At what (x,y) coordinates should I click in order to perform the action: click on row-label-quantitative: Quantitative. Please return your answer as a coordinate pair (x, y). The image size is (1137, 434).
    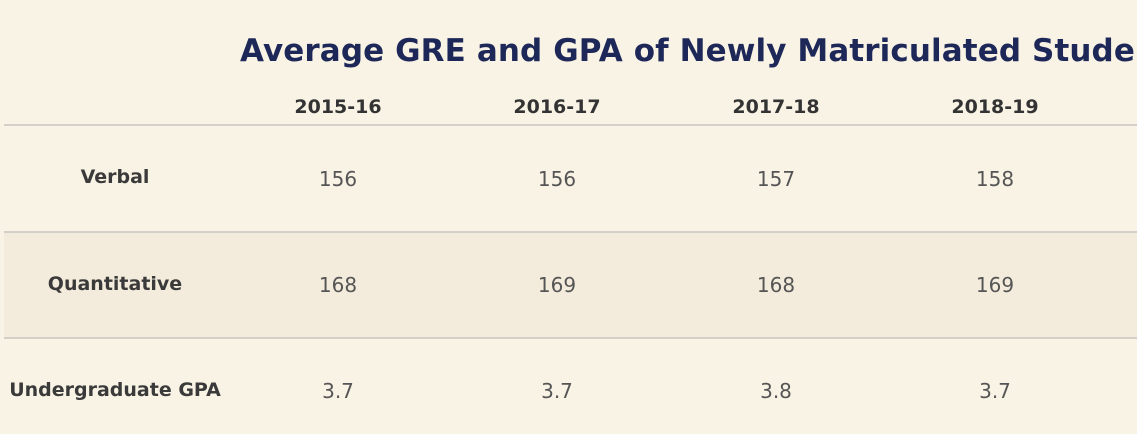
    Looking at the image, I should click on (115, 284).